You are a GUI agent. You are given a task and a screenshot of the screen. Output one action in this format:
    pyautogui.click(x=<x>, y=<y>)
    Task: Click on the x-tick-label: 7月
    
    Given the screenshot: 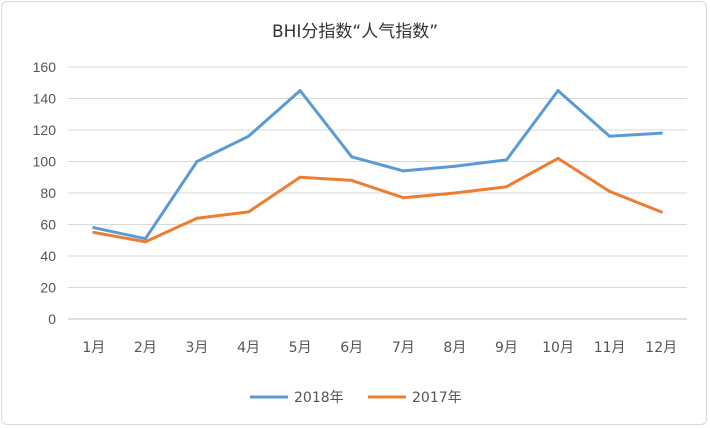 What is the action you would take?
    pyautogui.click(x=403, y=348)
    